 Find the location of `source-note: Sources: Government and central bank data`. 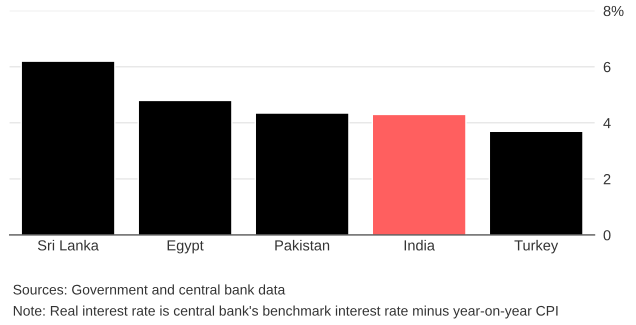

source-note: Sources: Government and central bank data is located at coordinates (149, 289).